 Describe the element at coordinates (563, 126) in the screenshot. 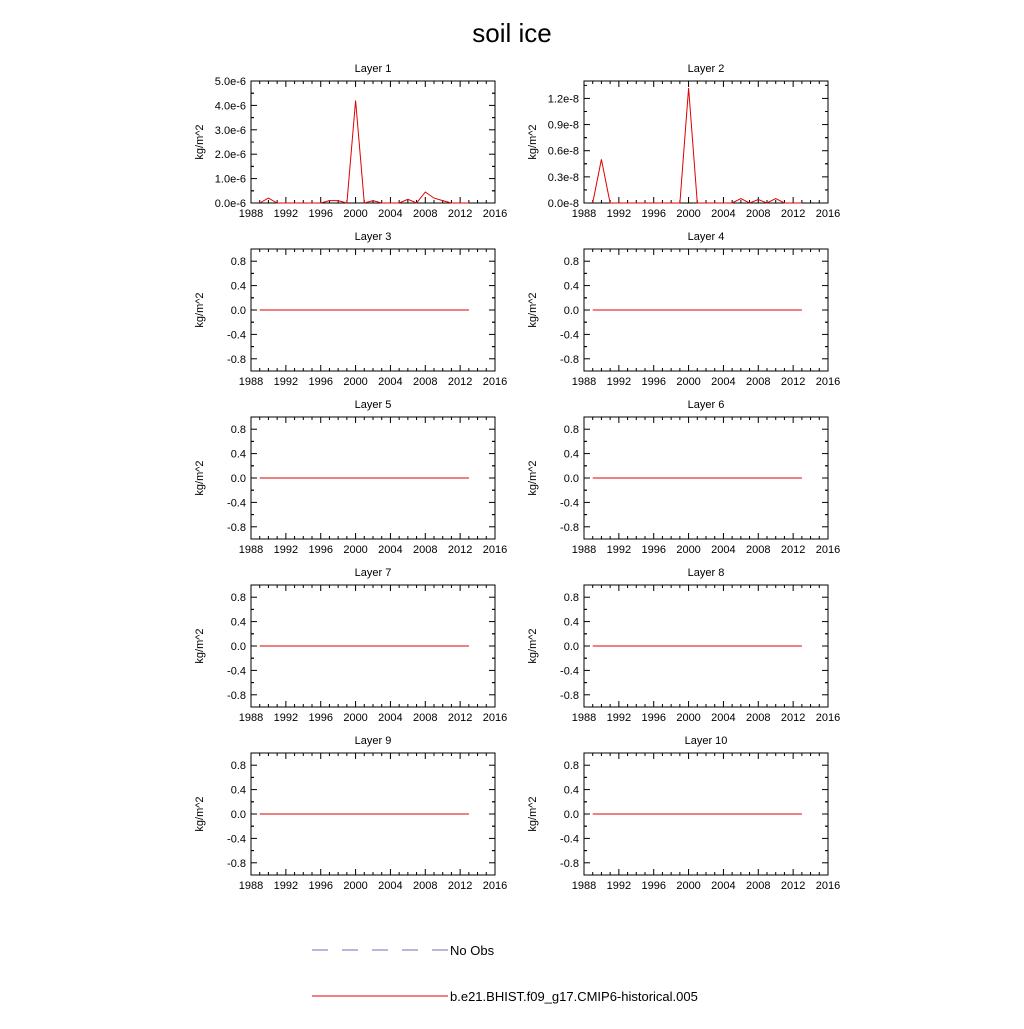

I see `y-tick-label: 0.9e-8` at that location.